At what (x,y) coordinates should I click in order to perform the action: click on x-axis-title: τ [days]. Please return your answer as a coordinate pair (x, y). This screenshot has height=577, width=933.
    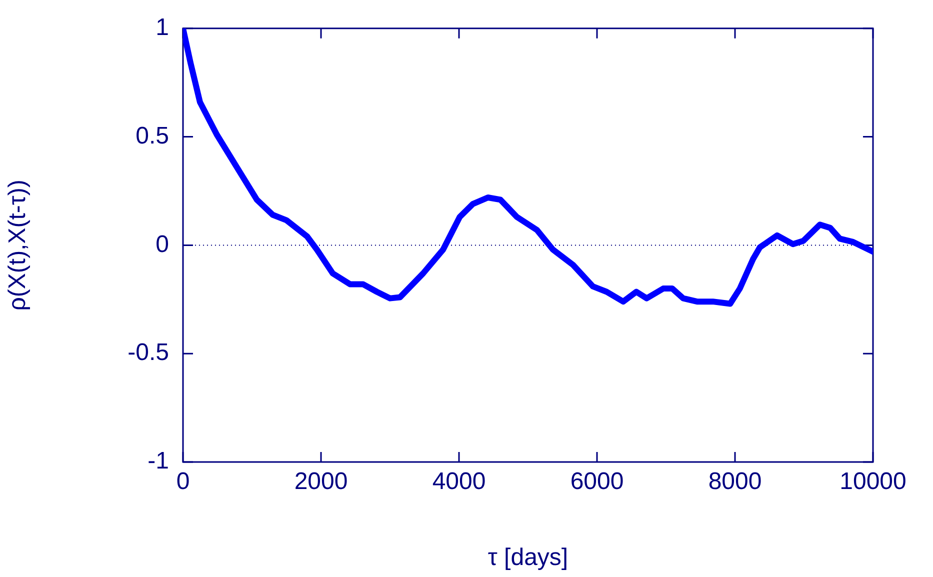
    Looking at the image, I should click on (528, 558).